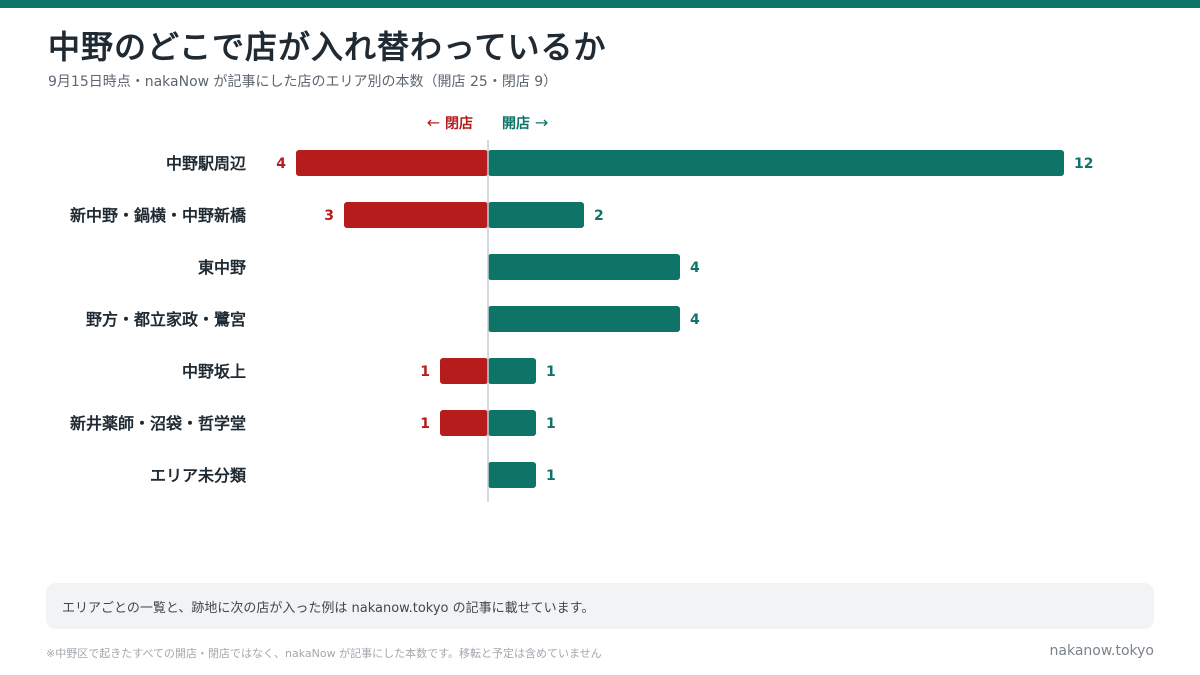 The image size is (1200, 675). I want to click on data-label-open: 12, so click(1083, 164).